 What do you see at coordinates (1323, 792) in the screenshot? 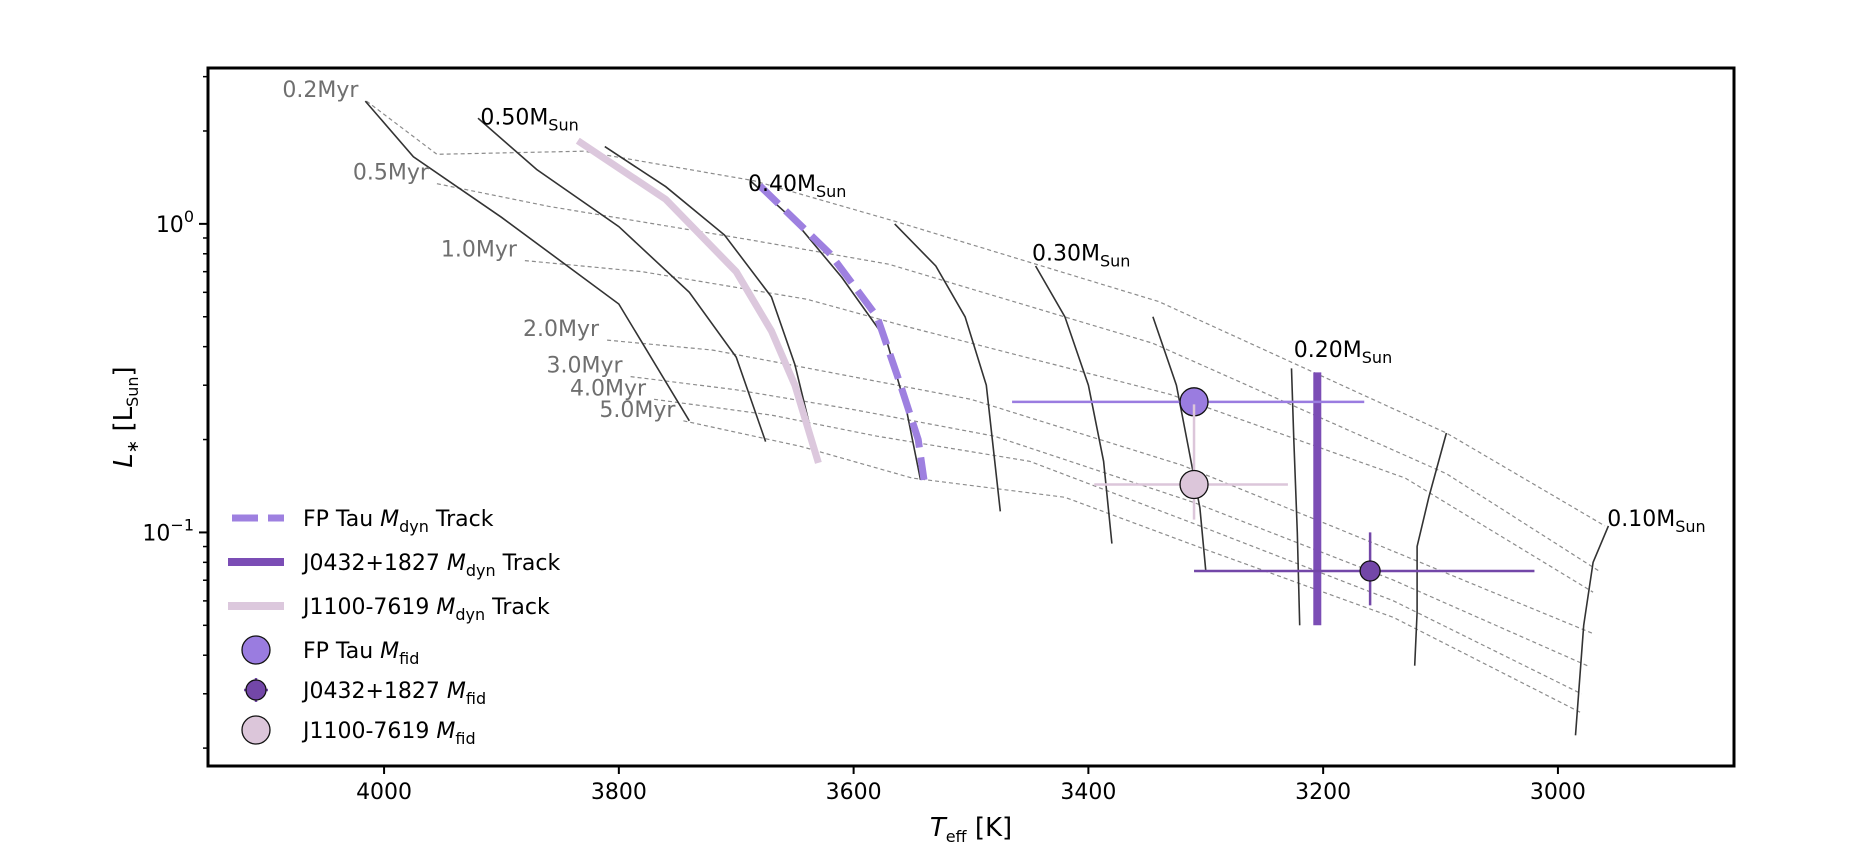
I see `x-tick-label: 3200` at bounding box center [1323, 792].